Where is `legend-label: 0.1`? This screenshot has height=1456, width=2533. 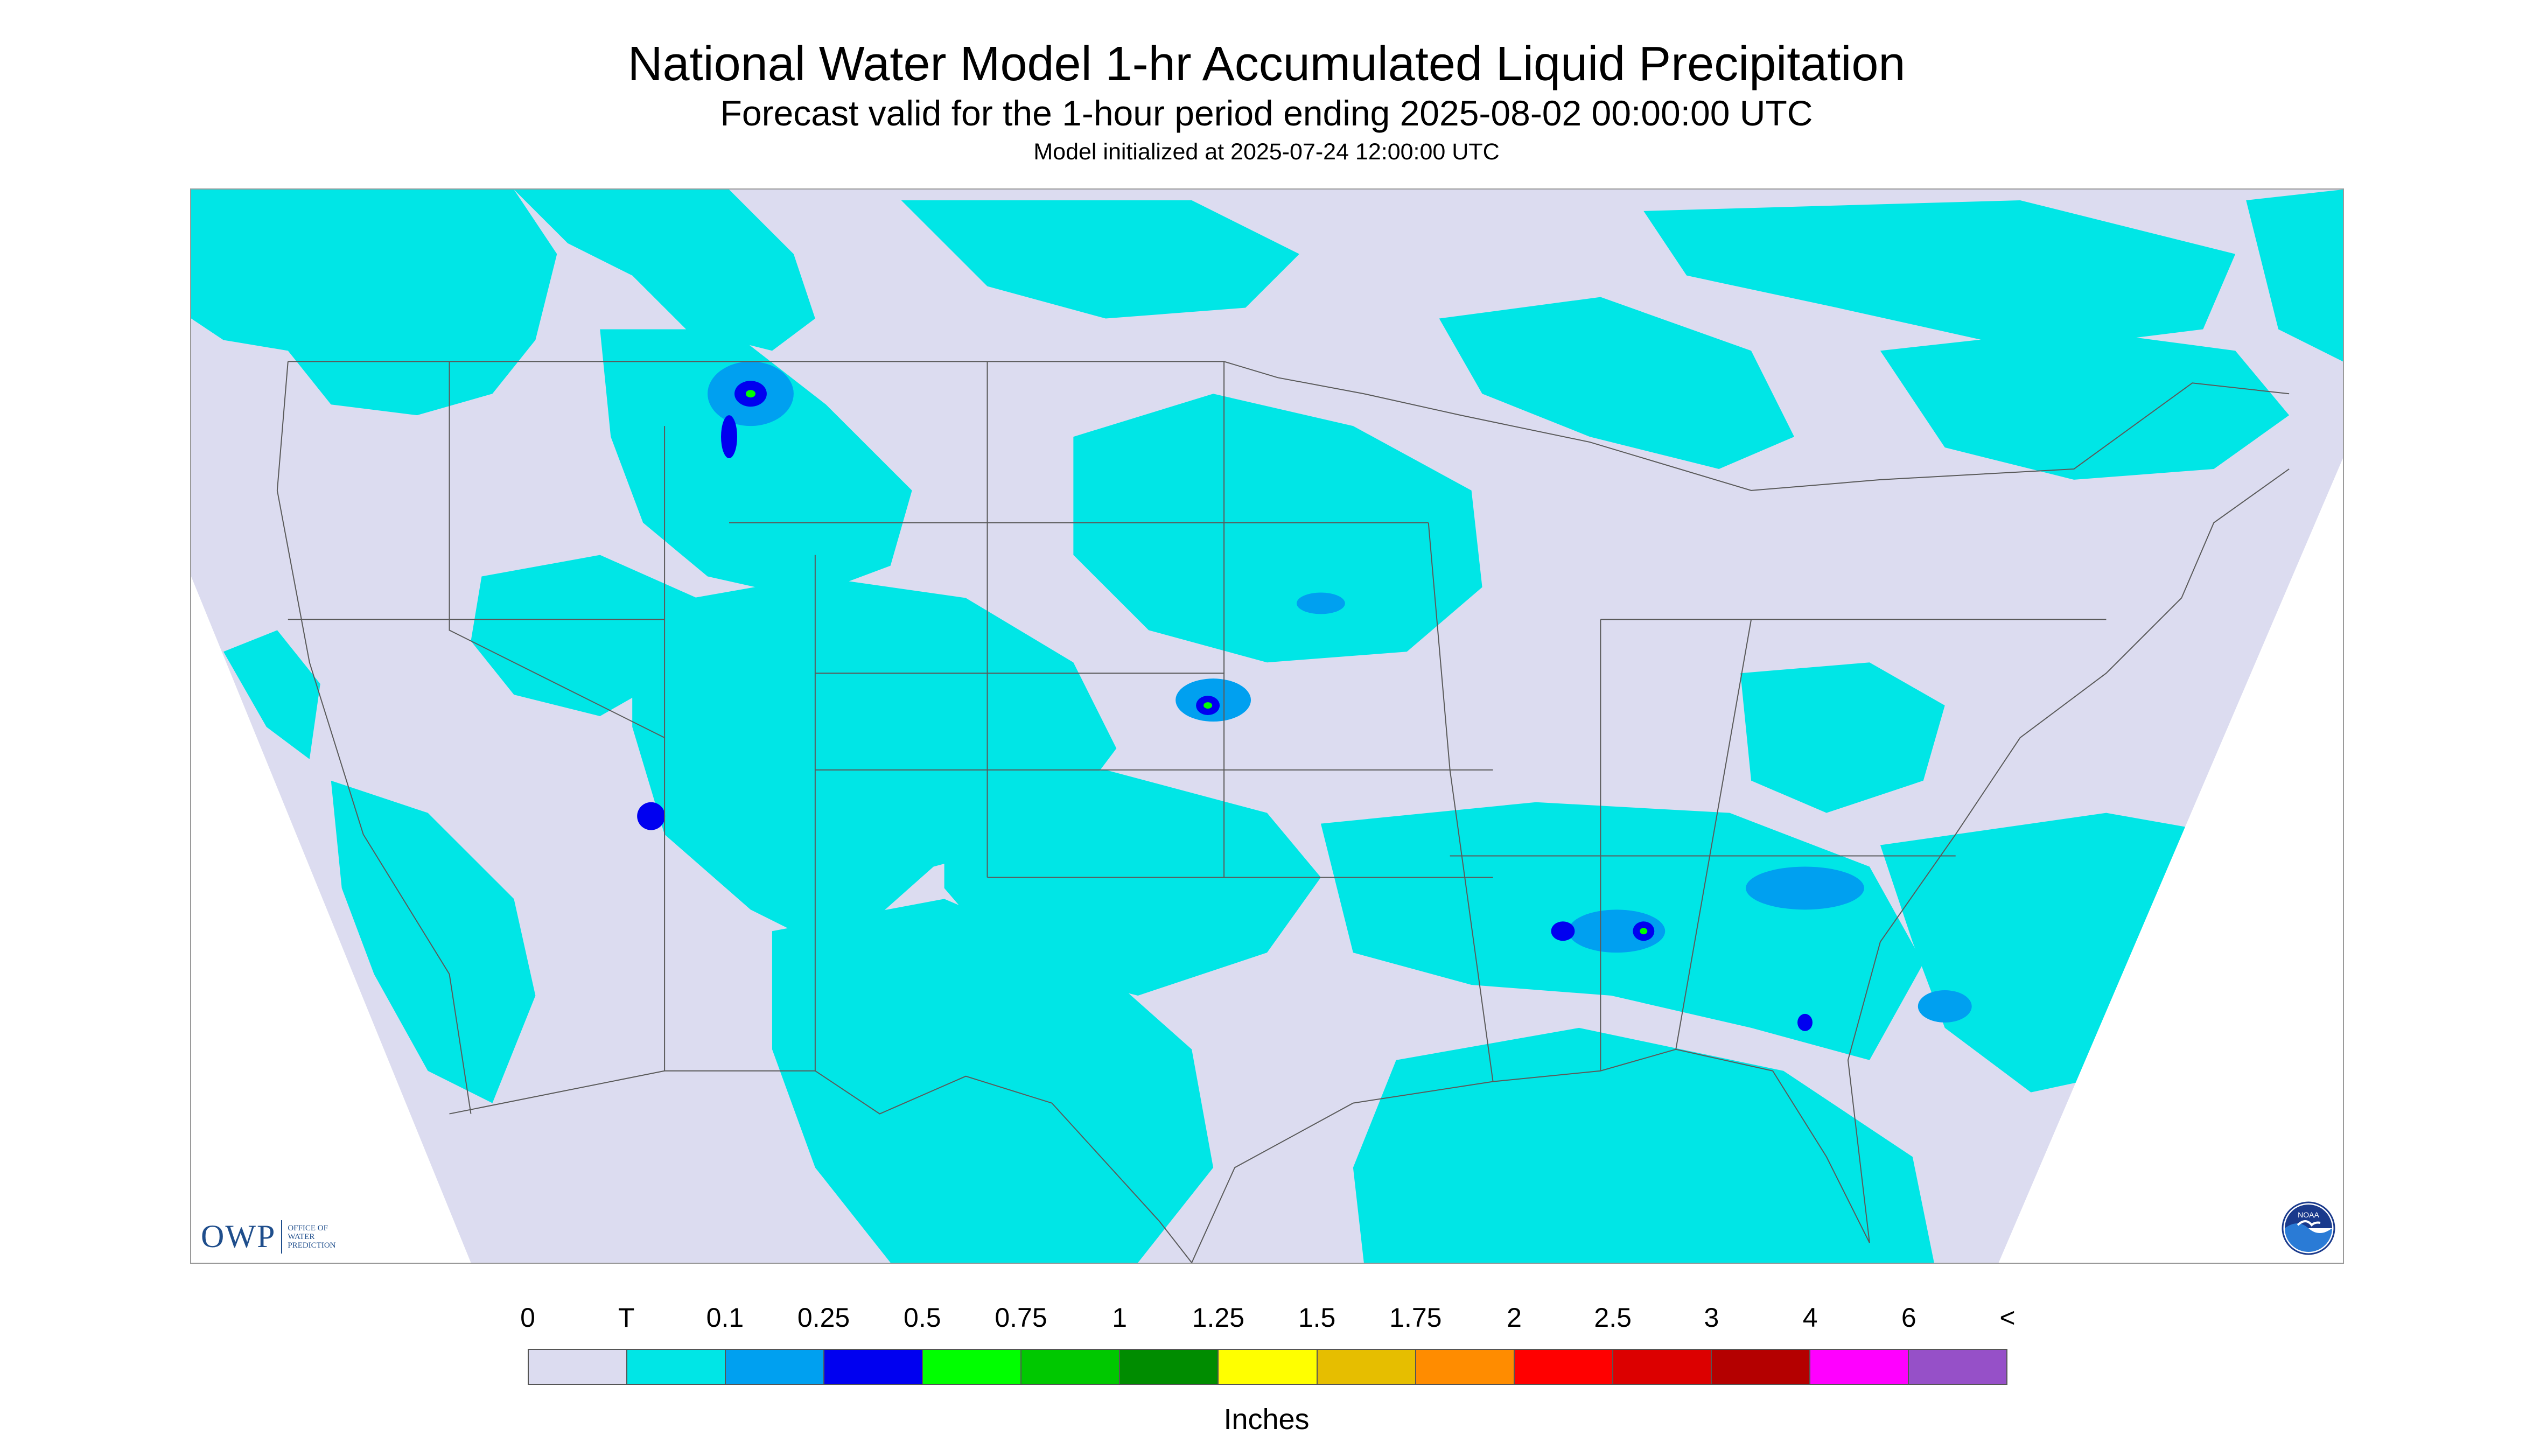
legend-label: 0.1 is located at coordinates (725, 1318).